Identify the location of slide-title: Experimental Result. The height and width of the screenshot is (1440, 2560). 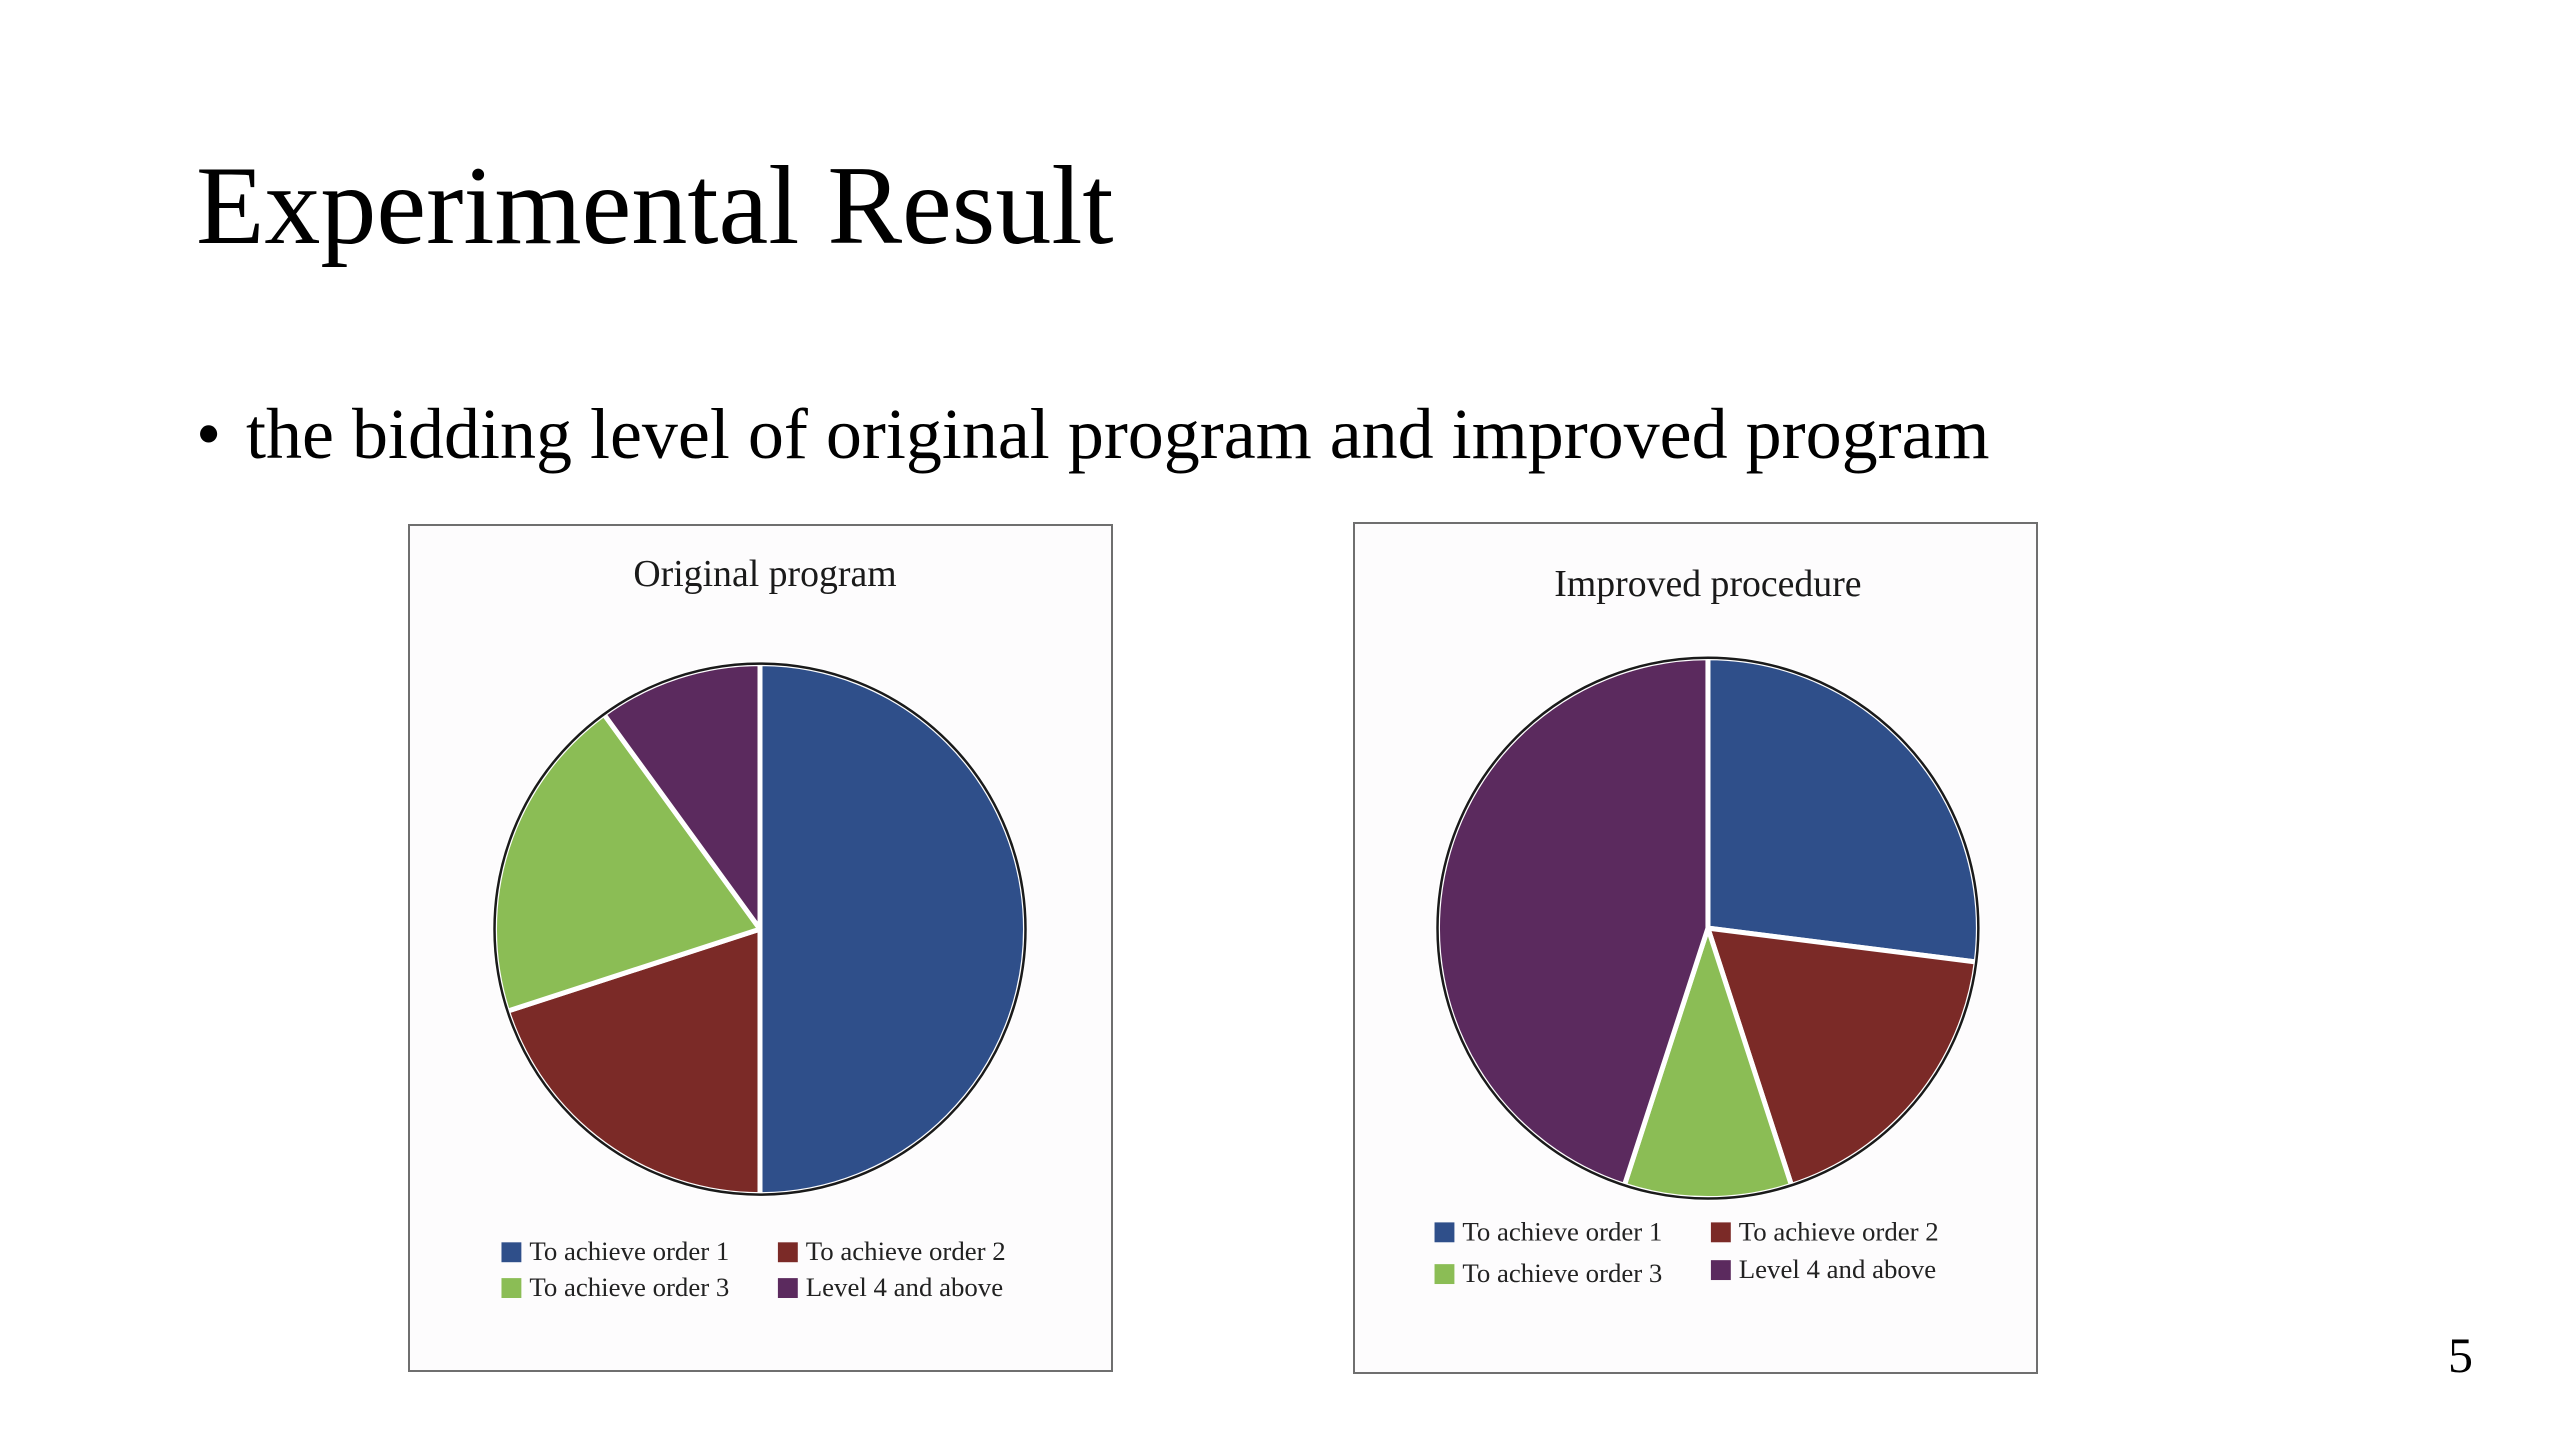
(655, 206).